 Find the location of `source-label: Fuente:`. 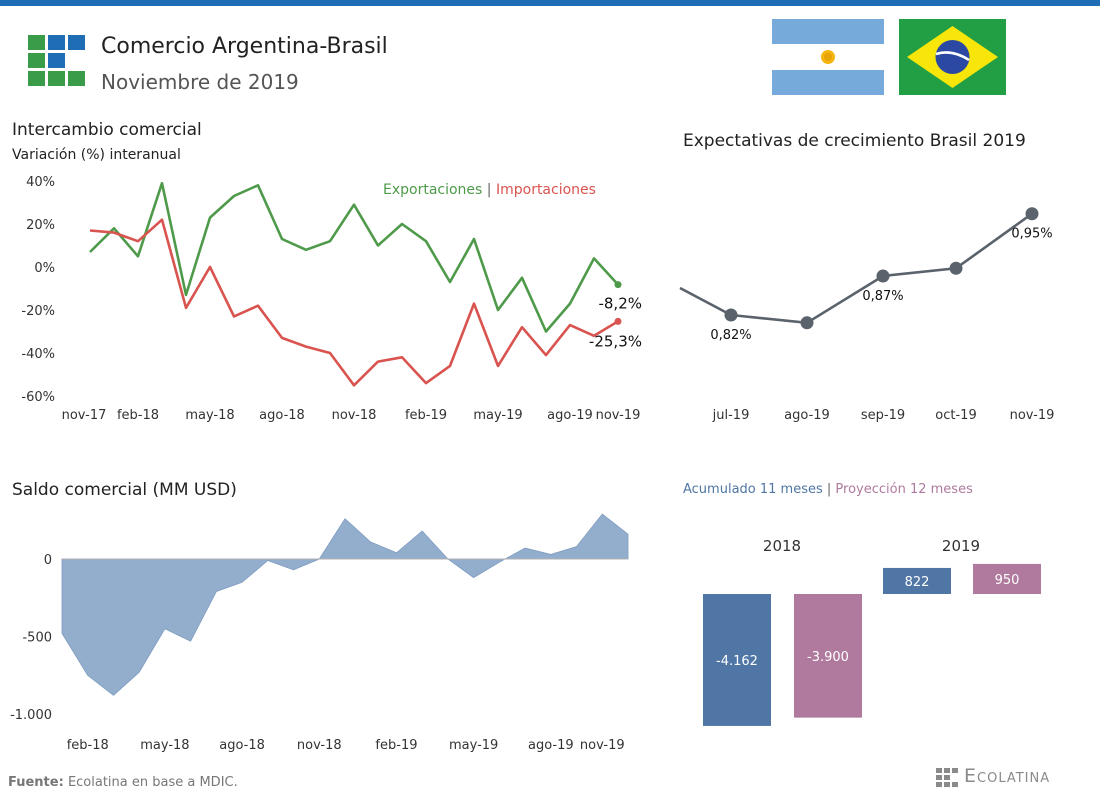

source-label: Fuente: is located at coordinates (36, 782).